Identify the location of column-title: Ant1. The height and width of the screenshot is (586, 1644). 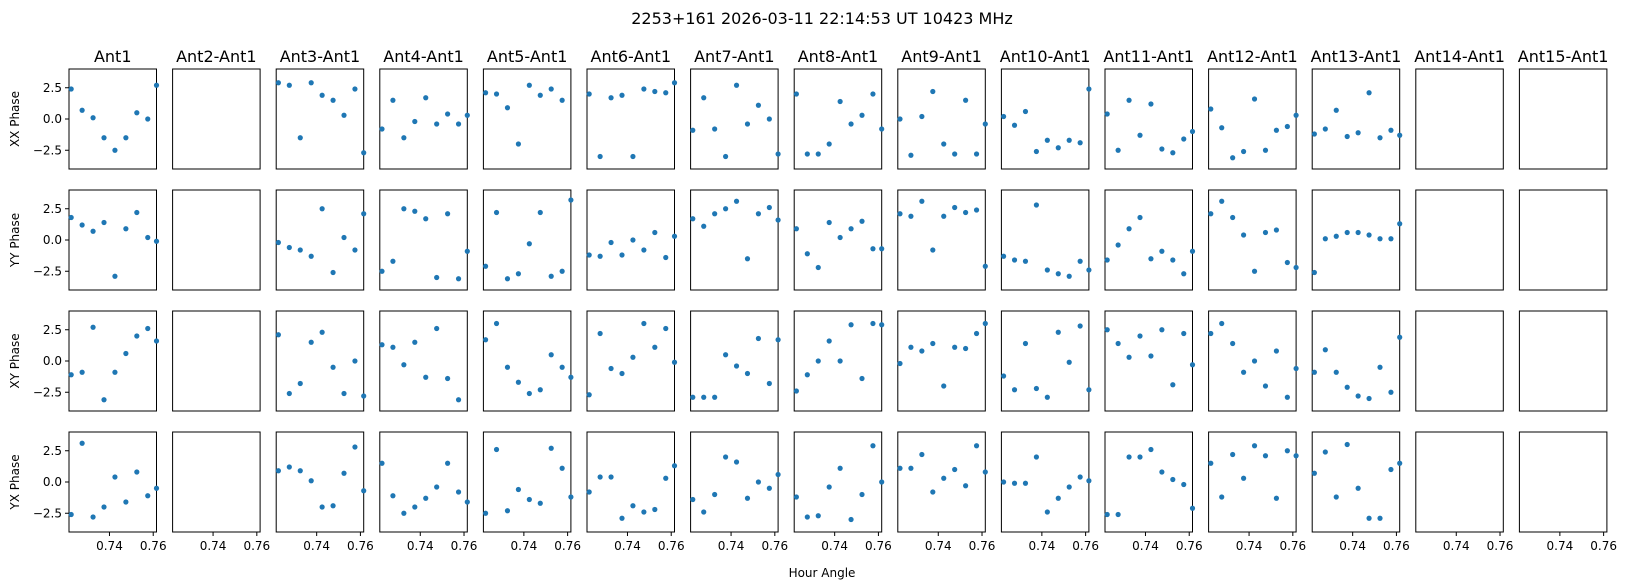
(113, 56).